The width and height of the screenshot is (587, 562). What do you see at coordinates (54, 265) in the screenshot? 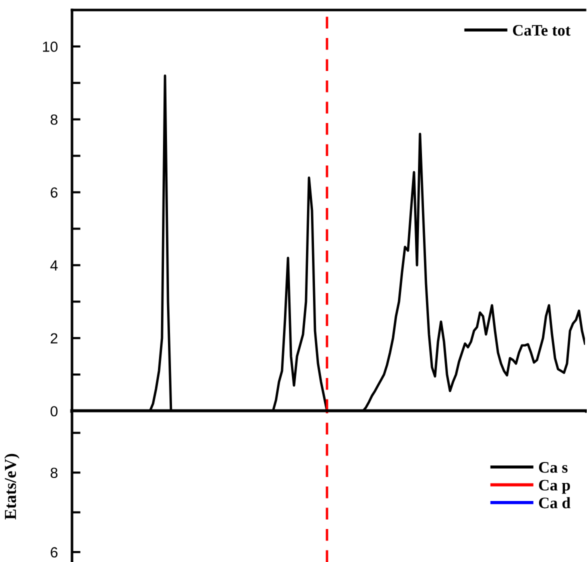
I see `y-tick-label: 4` at bounding box center [54, 265].